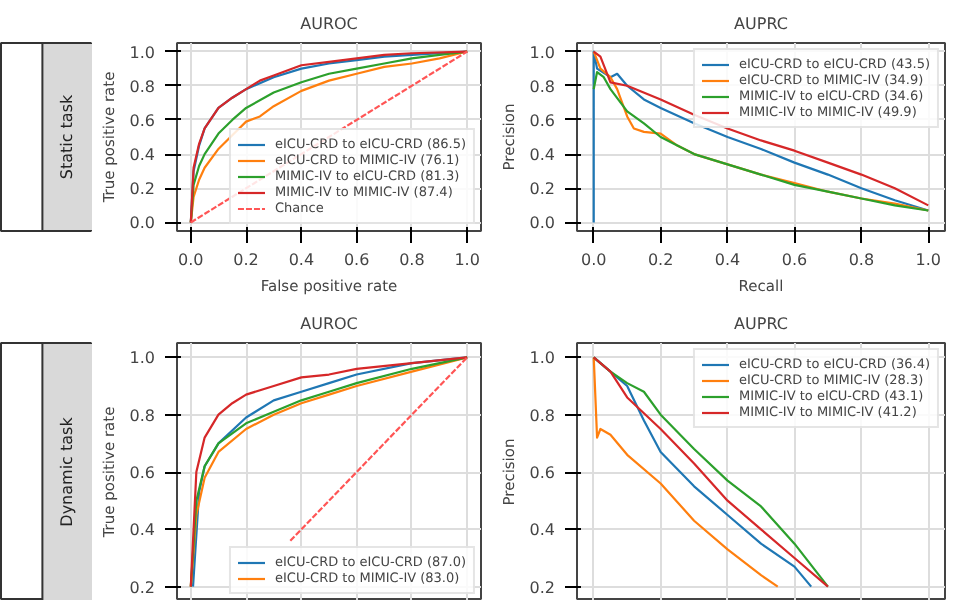  I want to click on text: Dynamic task, so click(67, 471).